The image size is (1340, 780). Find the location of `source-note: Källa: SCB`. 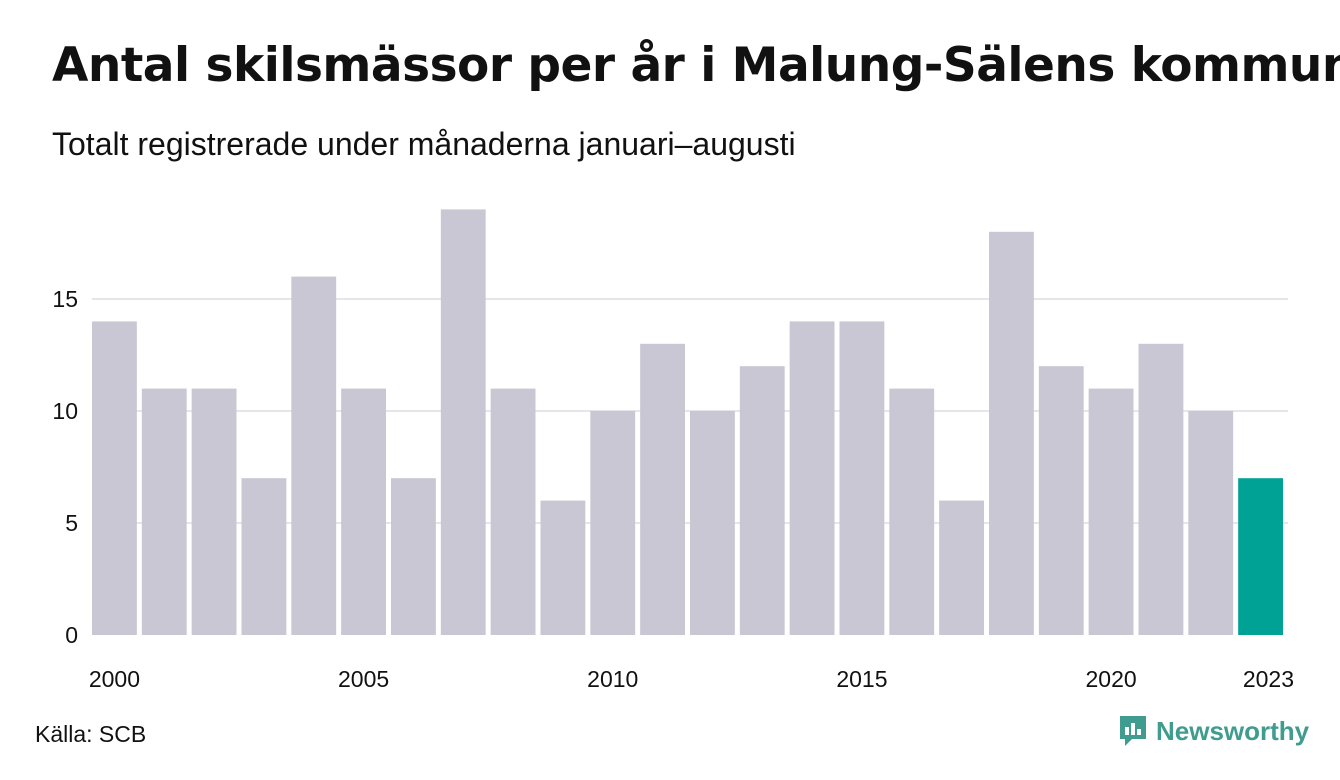

source-note: Källa: SCB is located at coordinates (91, 734).